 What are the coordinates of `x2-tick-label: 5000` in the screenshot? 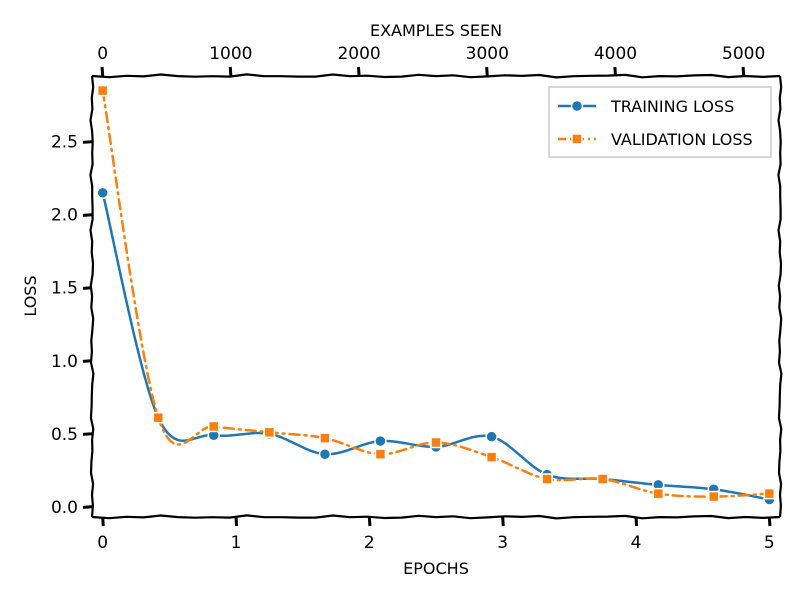 It's located at (743, 54).